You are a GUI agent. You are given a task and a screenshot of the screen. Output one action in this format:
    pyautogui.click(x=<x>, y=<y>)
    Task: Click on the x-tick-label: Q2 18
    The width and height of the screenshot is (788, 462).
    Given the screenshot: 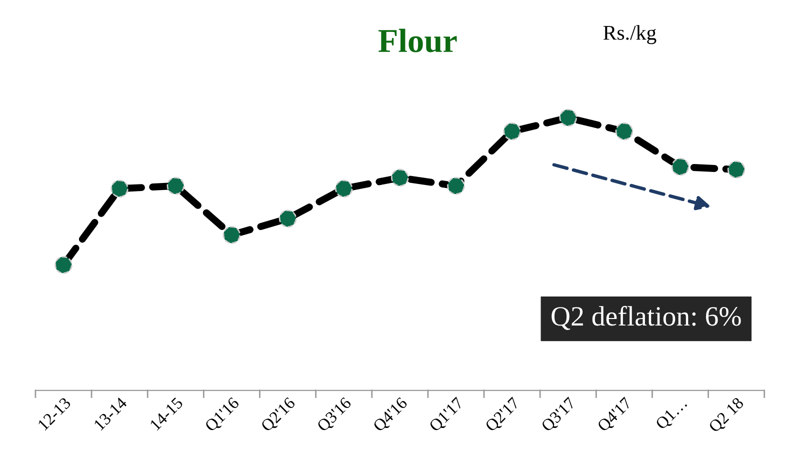 What is the action you would take?
    pyautogui.click(x=727, y=415)
    